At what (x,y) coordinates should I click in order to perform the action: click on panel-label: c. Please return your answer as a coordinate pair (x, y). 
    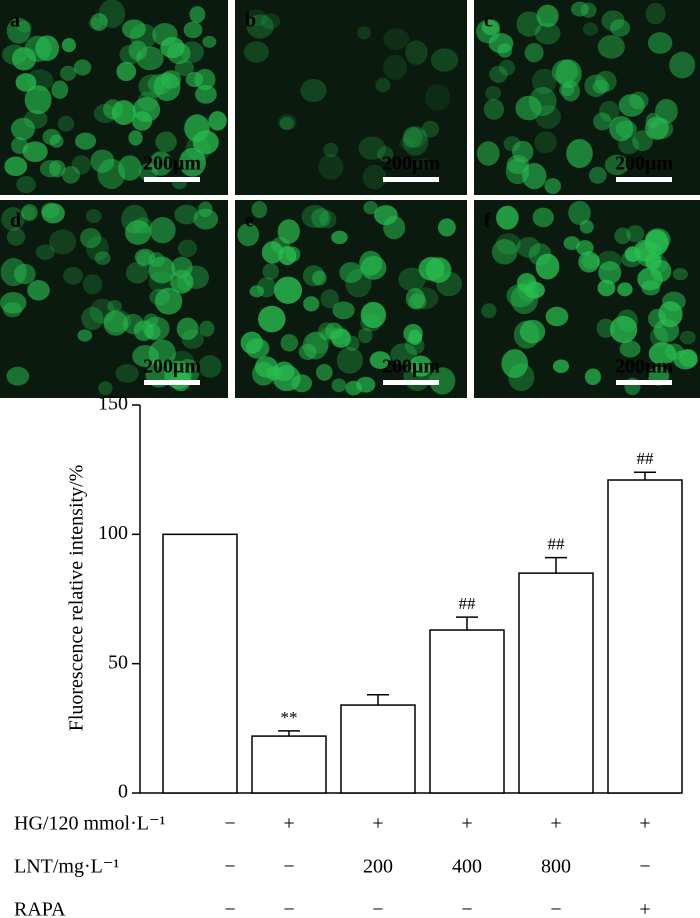
    Looking at the image, I should click on (488, 21).